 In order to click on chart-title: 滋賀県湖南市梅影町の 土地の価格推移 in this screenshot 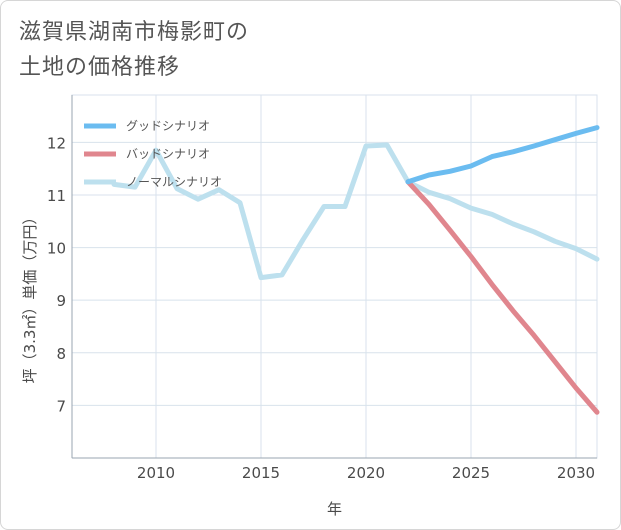, I will do `click(134, 50)`.